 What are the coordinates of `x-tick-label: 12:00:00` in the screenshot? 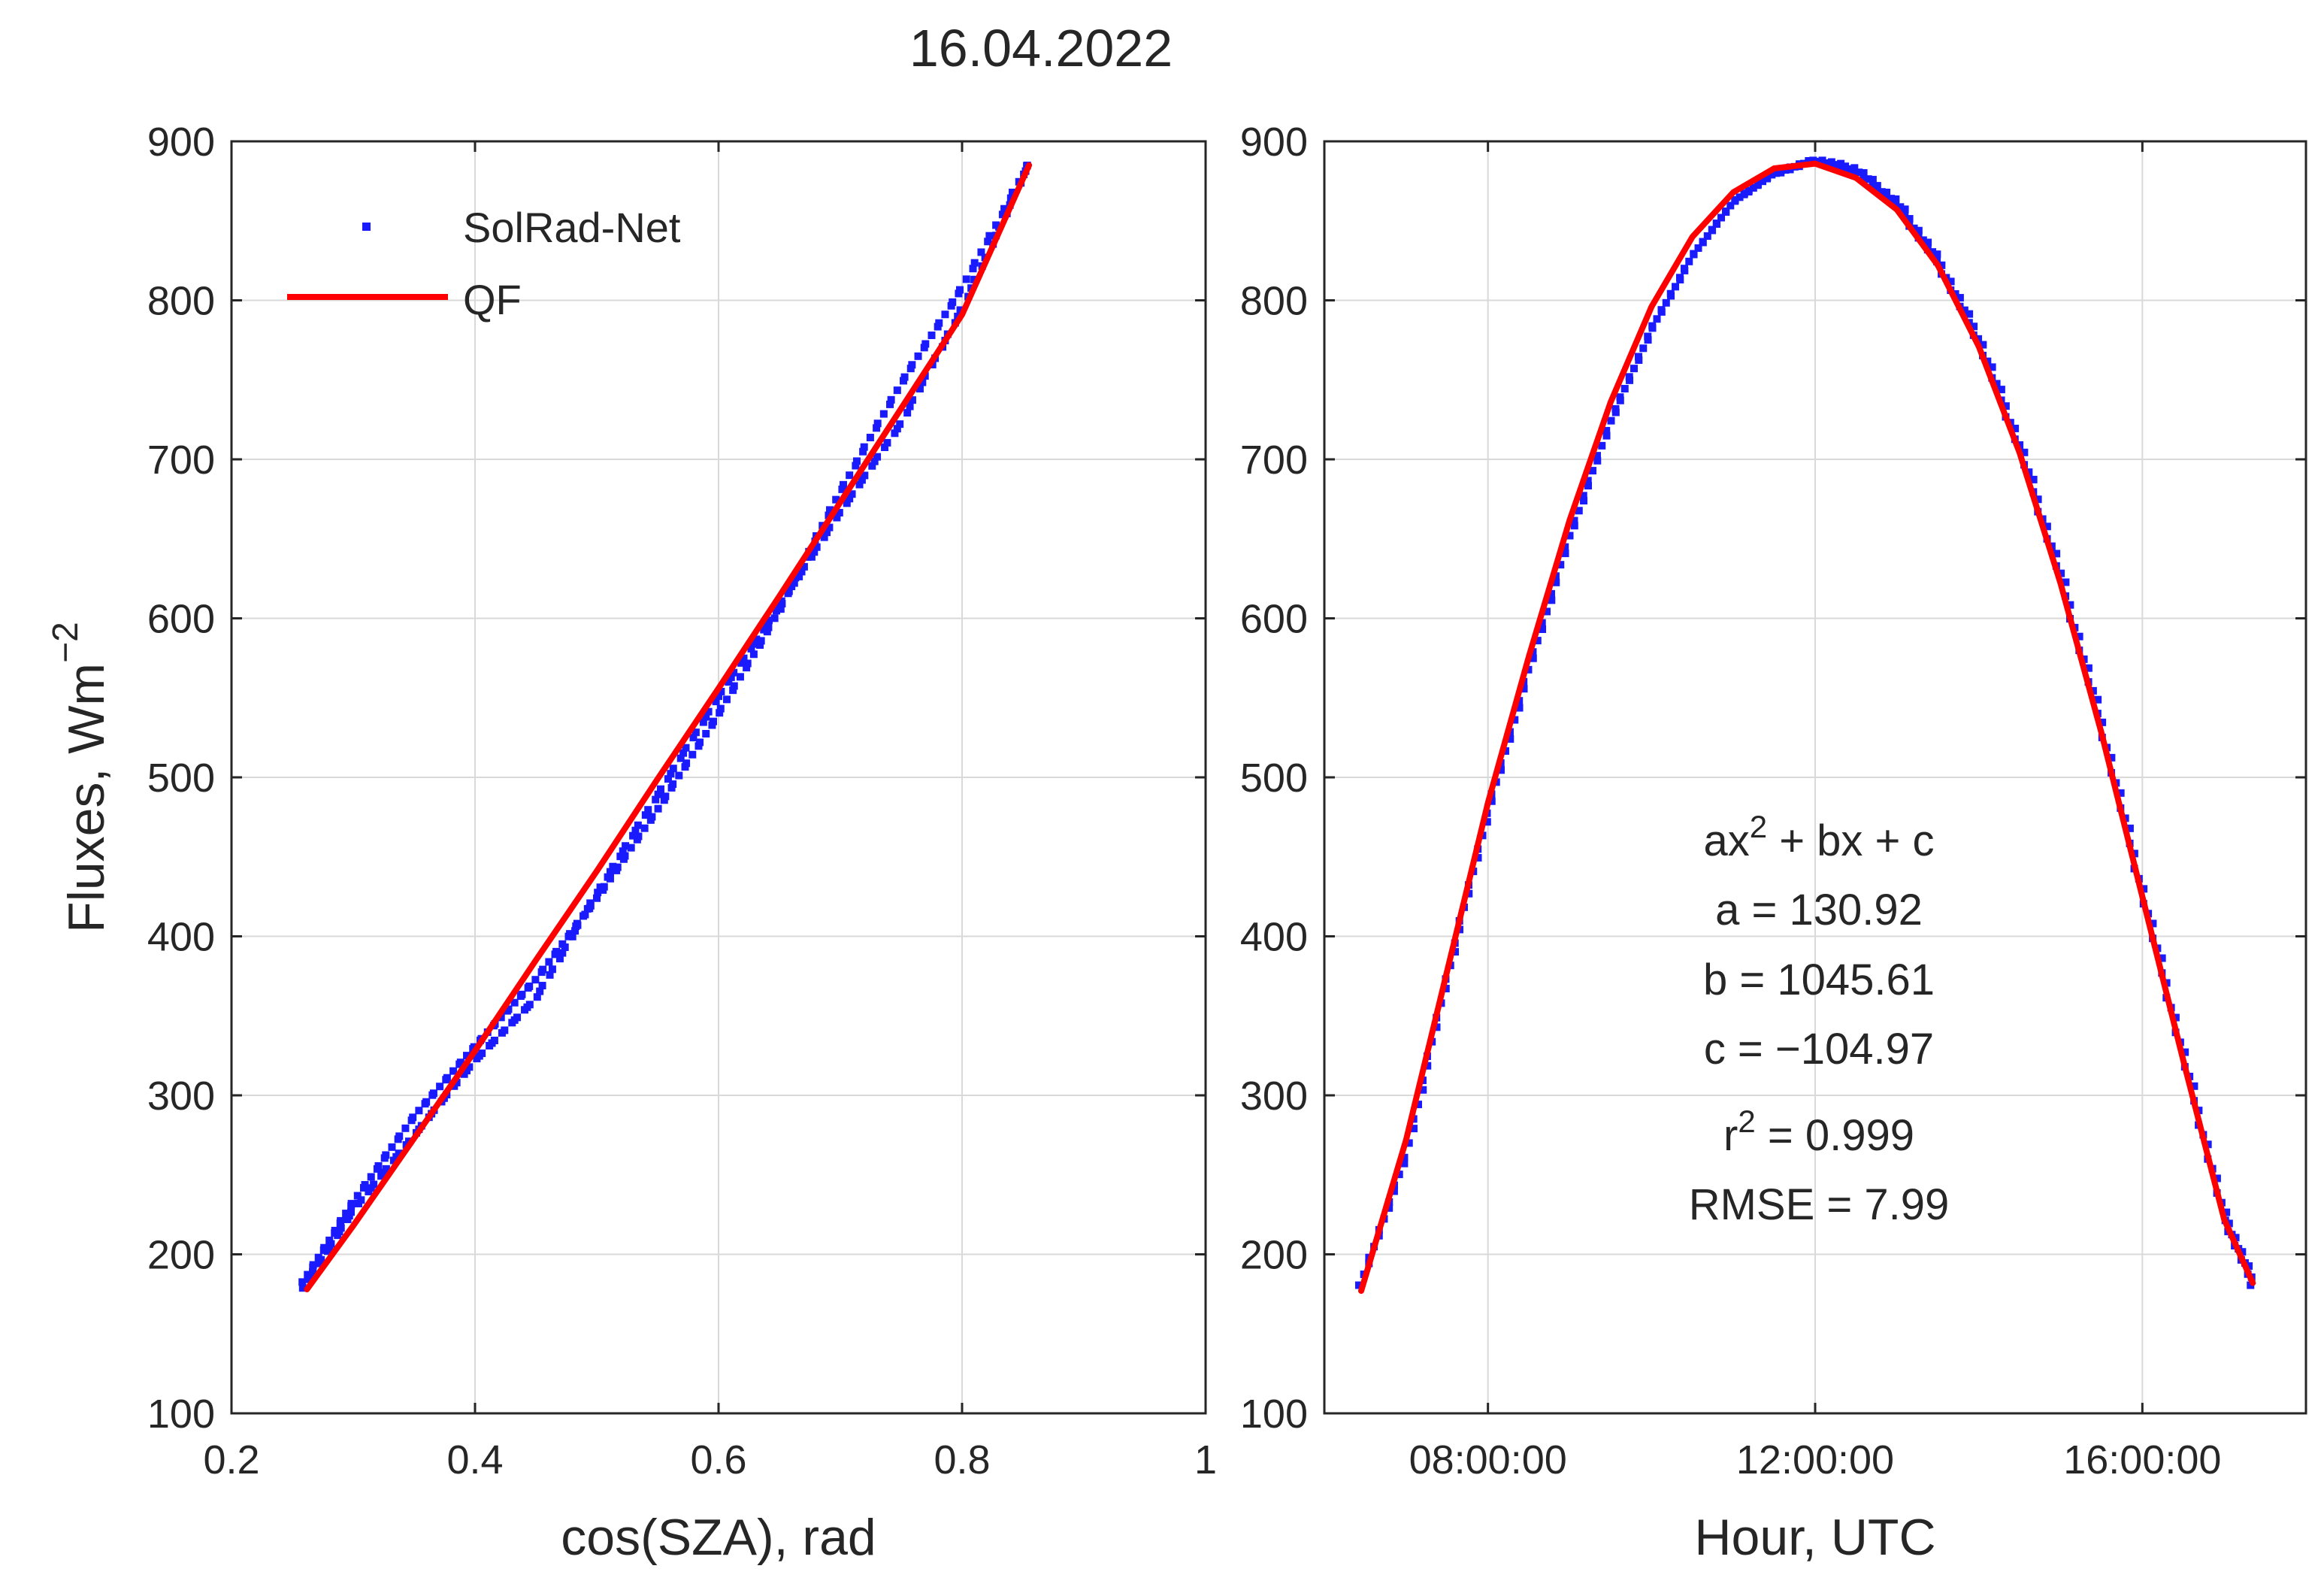 It's located at (1815, 1459).